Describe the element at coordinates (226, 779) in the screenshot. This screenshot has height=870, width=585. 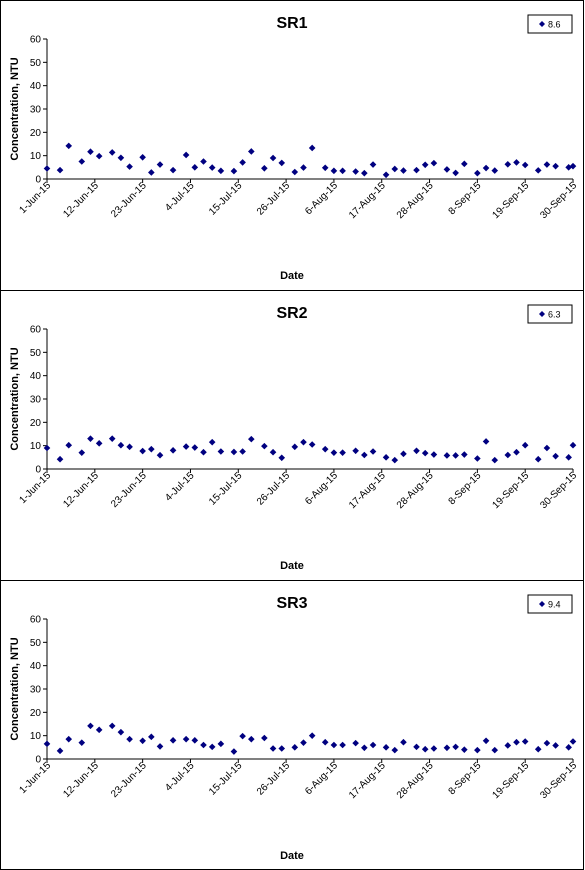
I see `x-tick-label: 15-Jul-15` at that location.